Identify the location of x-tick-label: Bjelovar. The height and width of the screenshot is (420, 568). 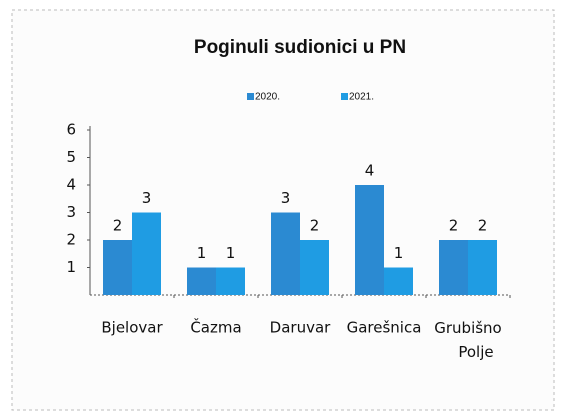
(132, 328).